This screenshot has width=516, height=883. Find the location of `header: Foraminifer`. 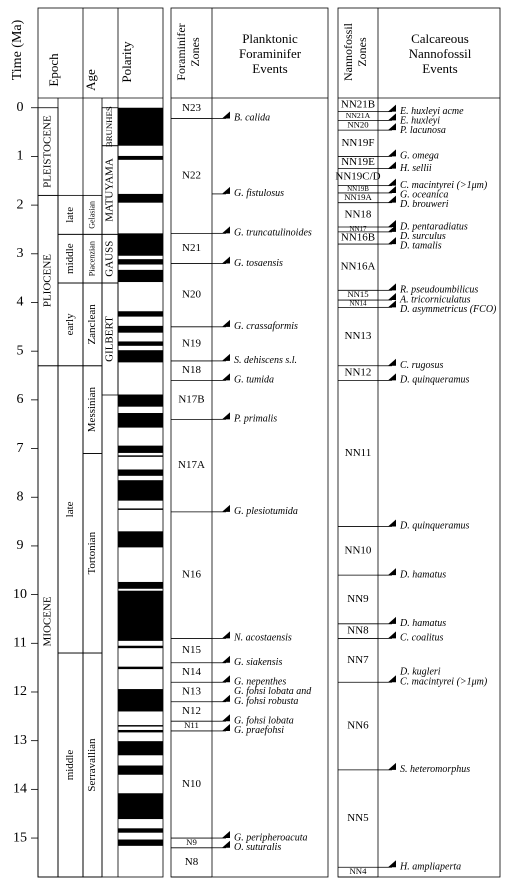

header: Foraminifer is located at coordinates (181, 51).